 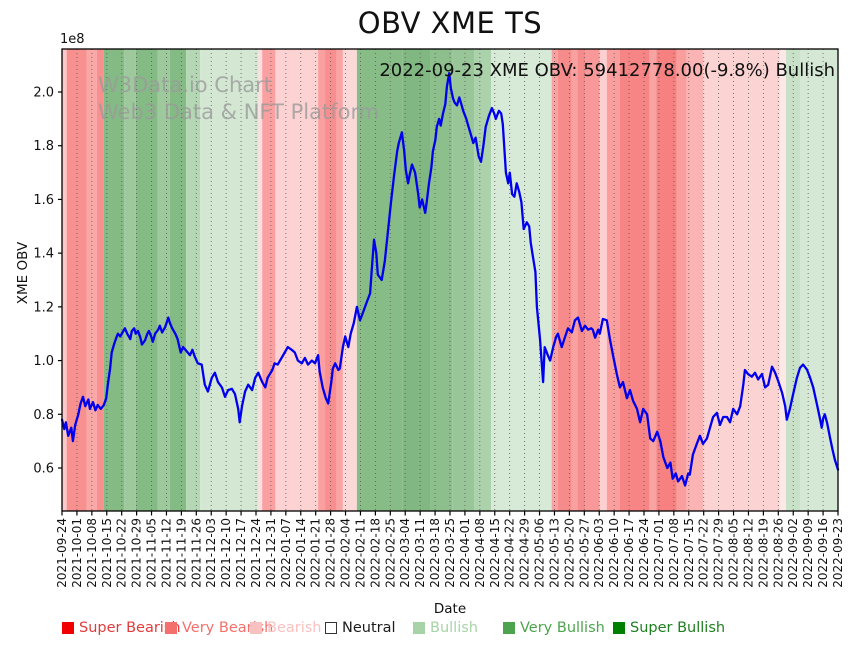 I want to click on x-tick-label: 2022-07-08, so click(x=674, y=553).